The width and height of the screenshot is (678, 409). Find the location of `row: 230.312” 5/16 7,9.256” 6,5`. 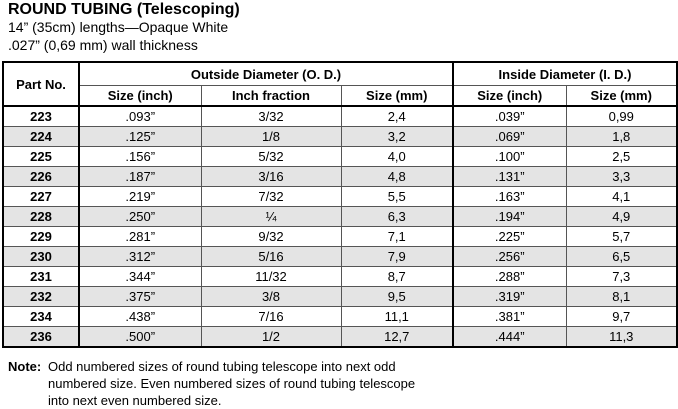

row: 230.312” 5/16 7,9.256” 6,5 is located at coordinates (340, 256).